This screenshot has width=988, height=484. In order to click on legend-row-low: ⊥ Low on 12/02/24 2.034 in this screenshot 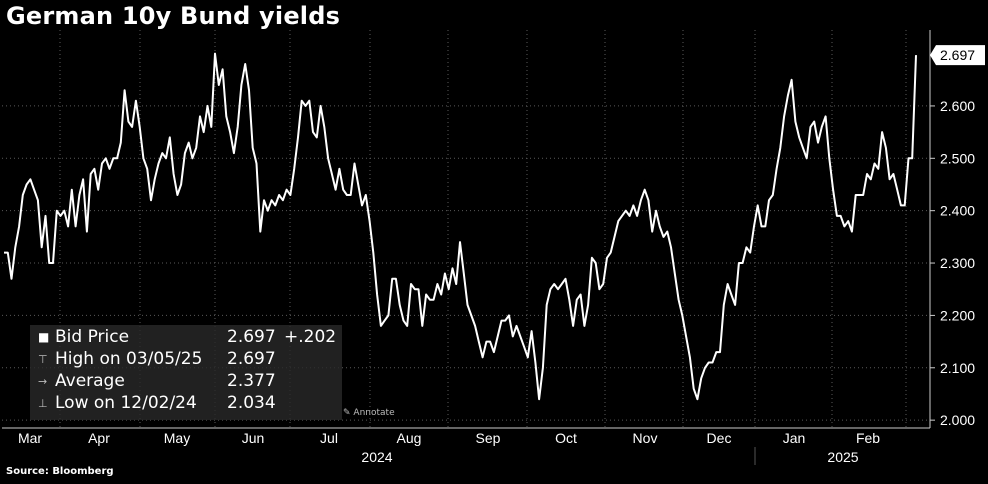, I will do `click(186, 404)`.